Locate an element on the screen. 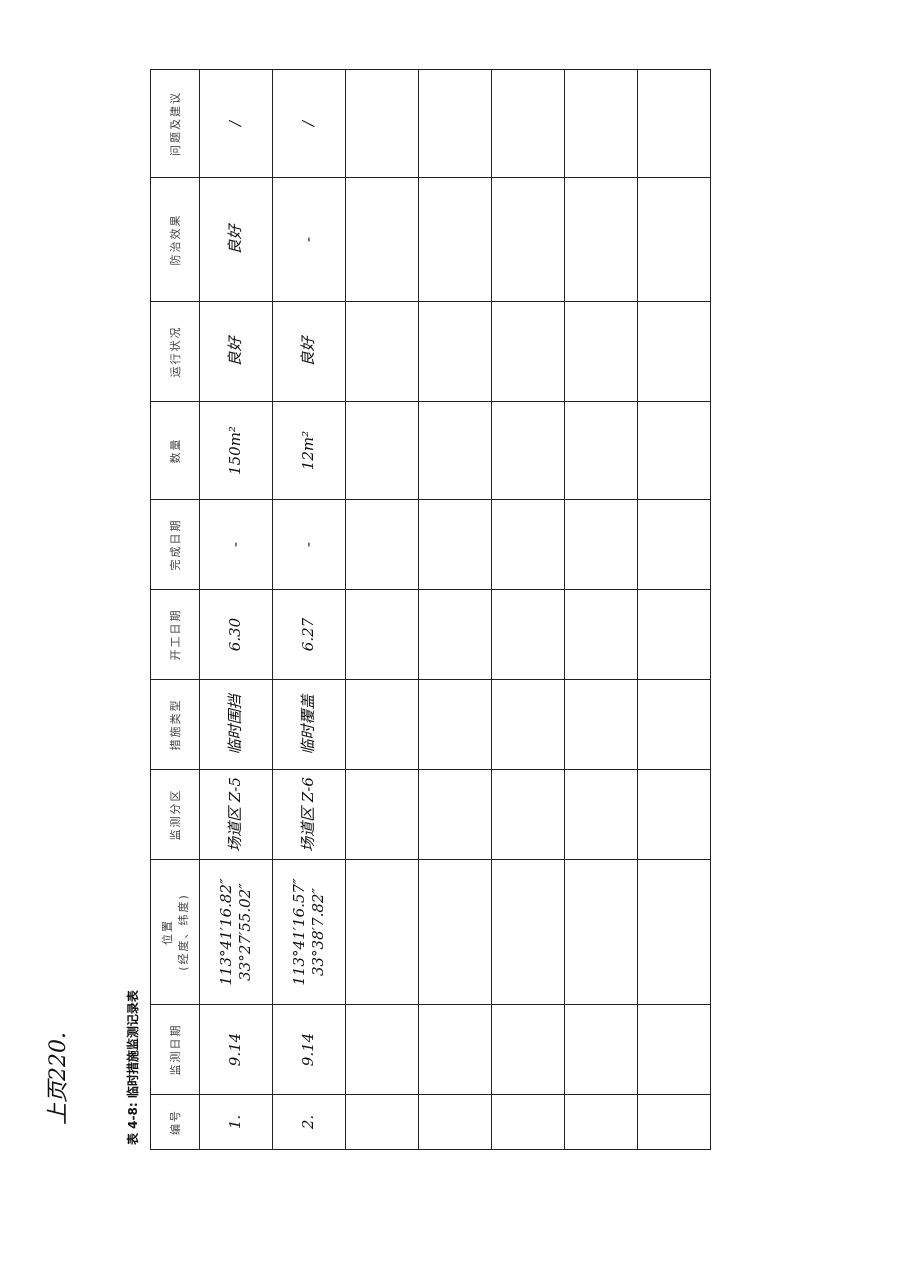 This screenshot has width=898, height=1261. cell-zone: 场道区 Z-6 is located at coordinates (309, 814).